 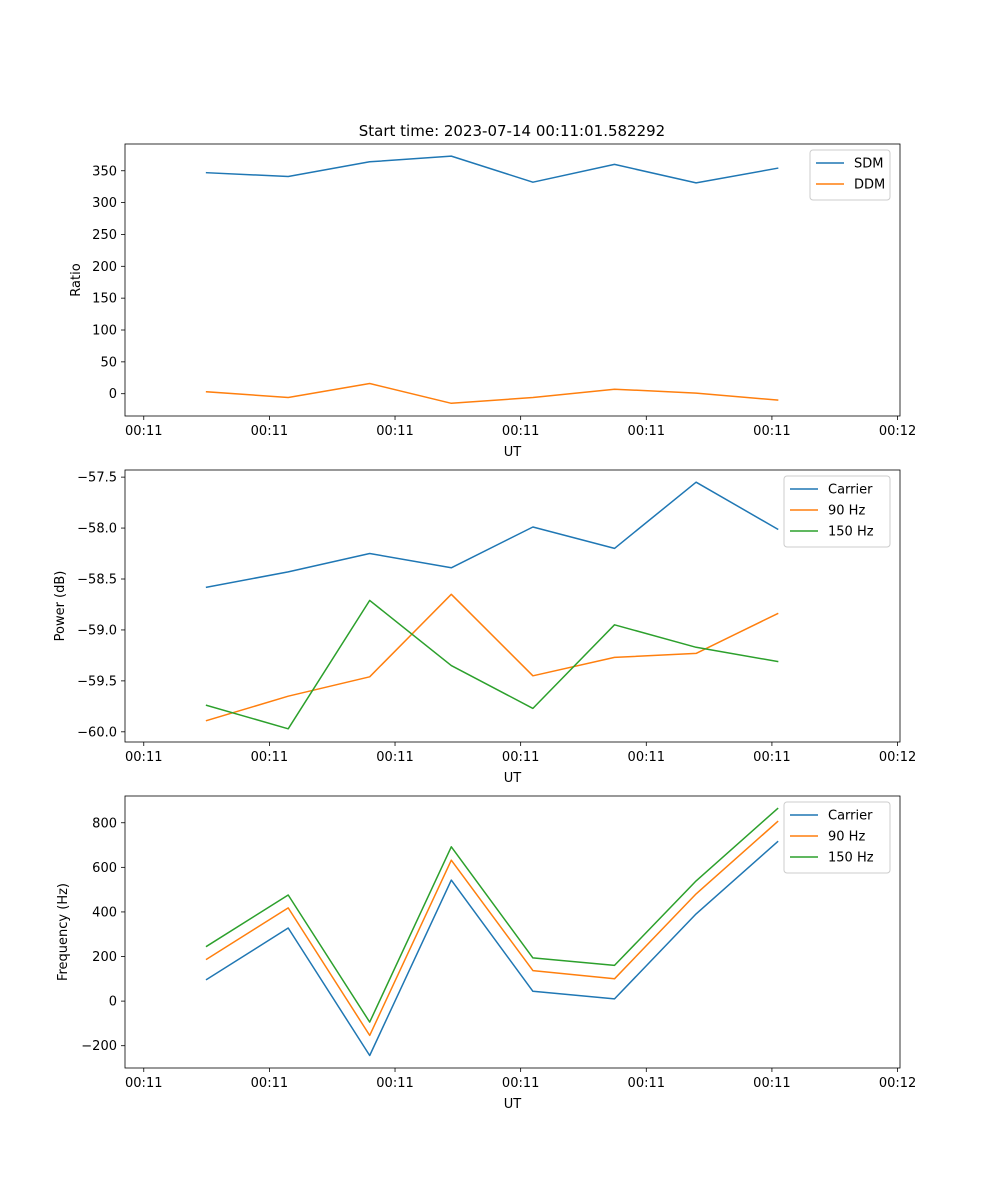 What do you see at coordinates (104, 331) in the screenshot?
I see `y-tick-label: 100` at bounding box center [104, 331].